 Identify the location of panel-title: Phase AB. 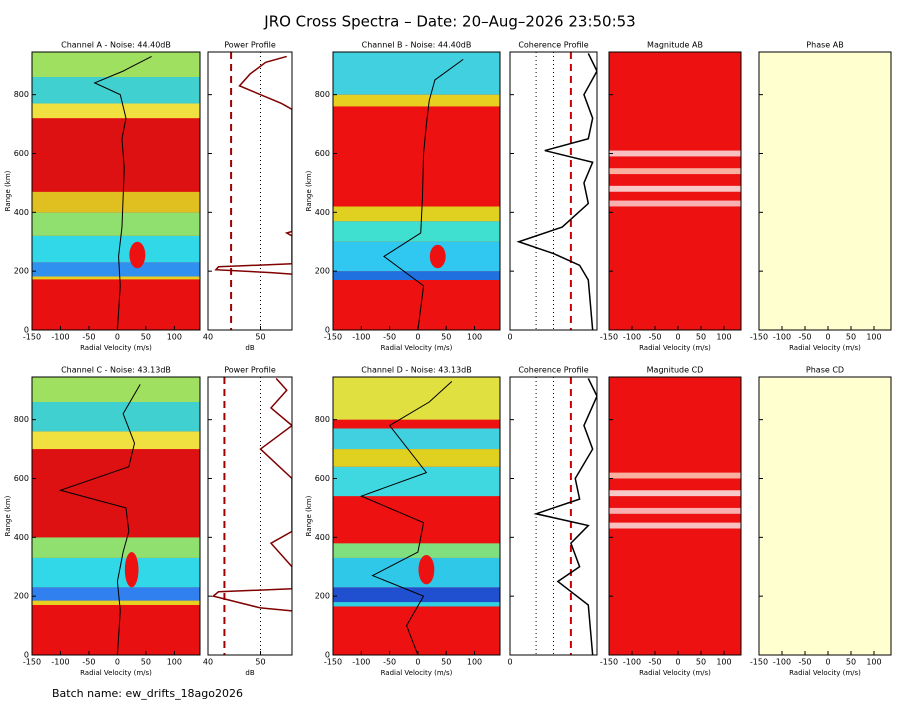
(824, 45).